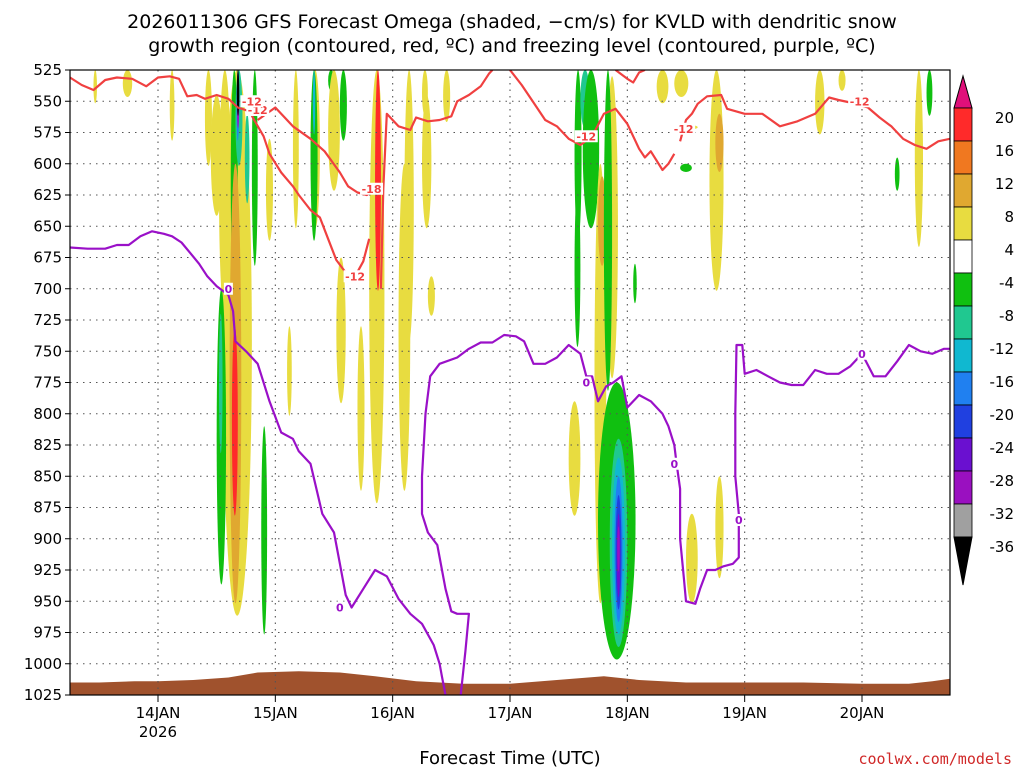  What do you see at coordinates (510, 683) in the screenshot?
I see `terrain` at bounding box center [510, 683].